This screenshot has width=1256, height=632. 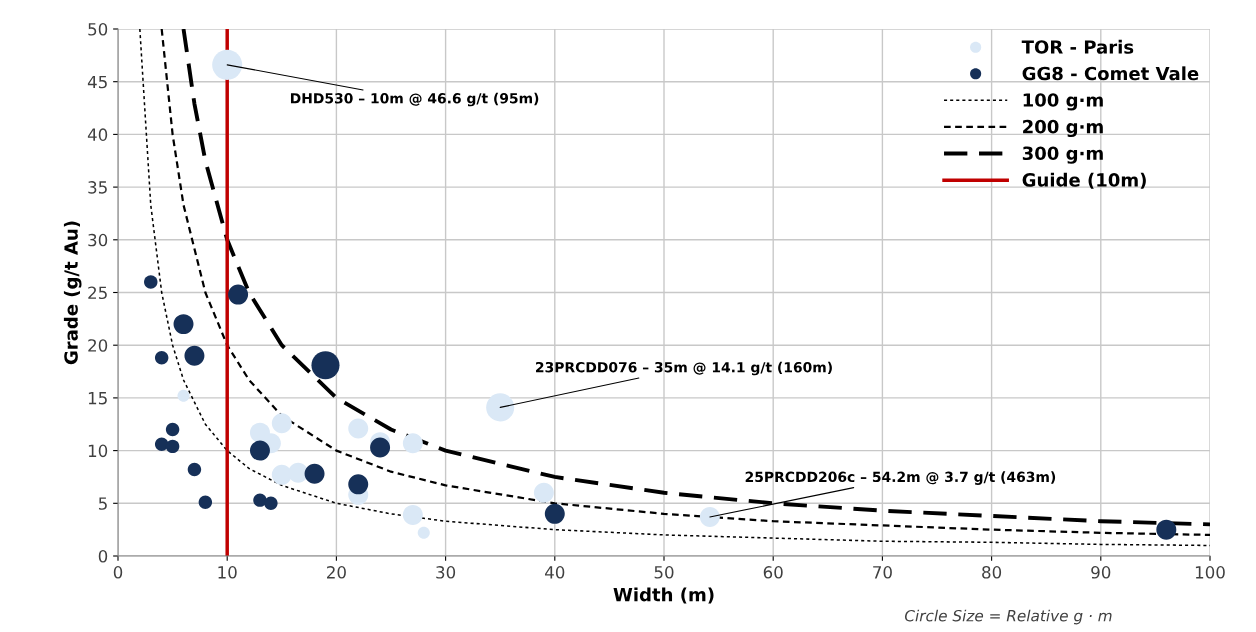 I want to click on annotation: DHD530 – 10m @ 46.6 g/t (95m), so click(x=414, y=99).